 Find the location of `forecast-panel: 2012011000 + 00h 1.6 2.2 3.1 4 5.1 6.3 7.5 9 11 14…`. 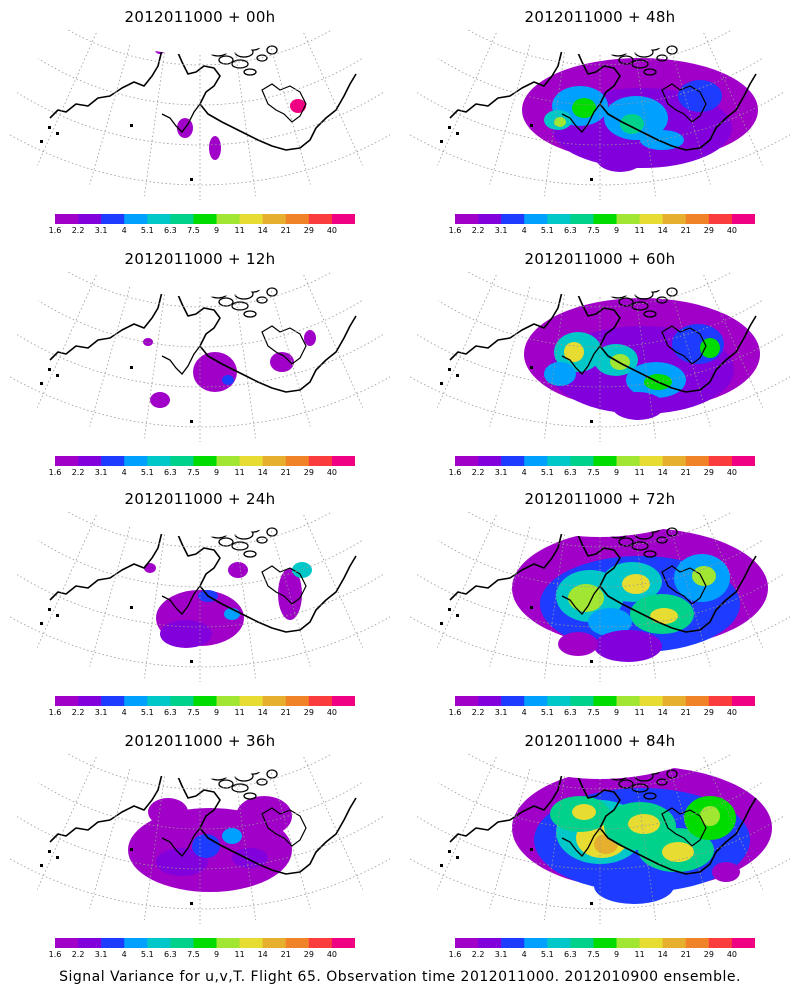

forecast-panel: 2012011000 + 00h 1.6 2.2 3.1 4 5.1 6.3 7.5 9 11 14… is located at coordinates (200, 123).